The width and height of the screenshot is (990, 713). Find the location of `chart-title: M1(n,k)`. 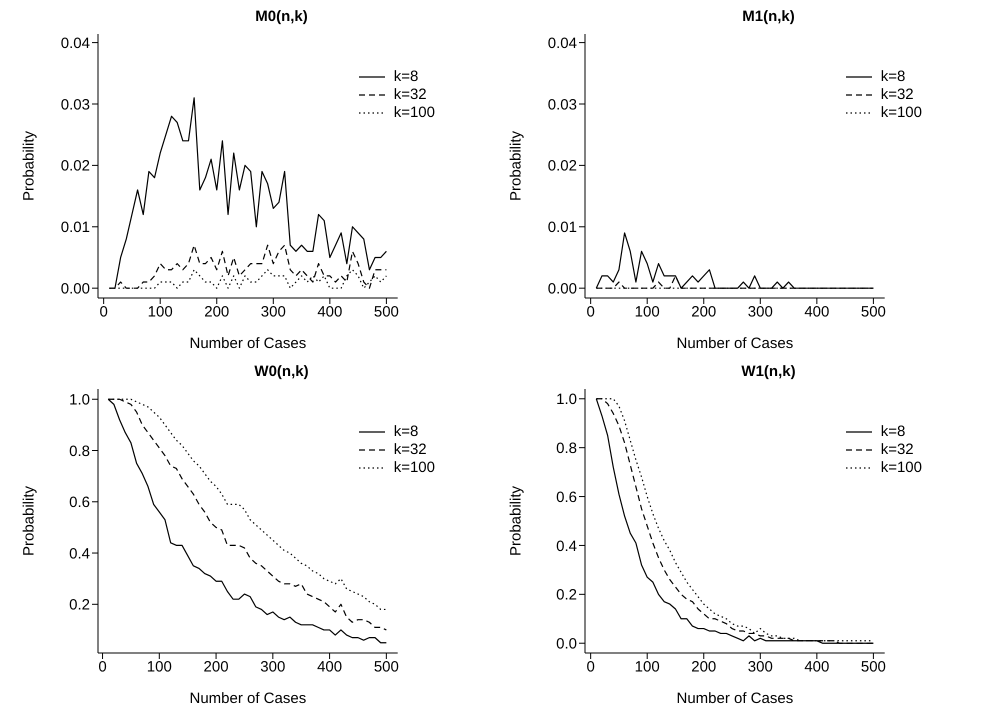

chart-title: M1(n,k) is located at coordinates (768, 17).